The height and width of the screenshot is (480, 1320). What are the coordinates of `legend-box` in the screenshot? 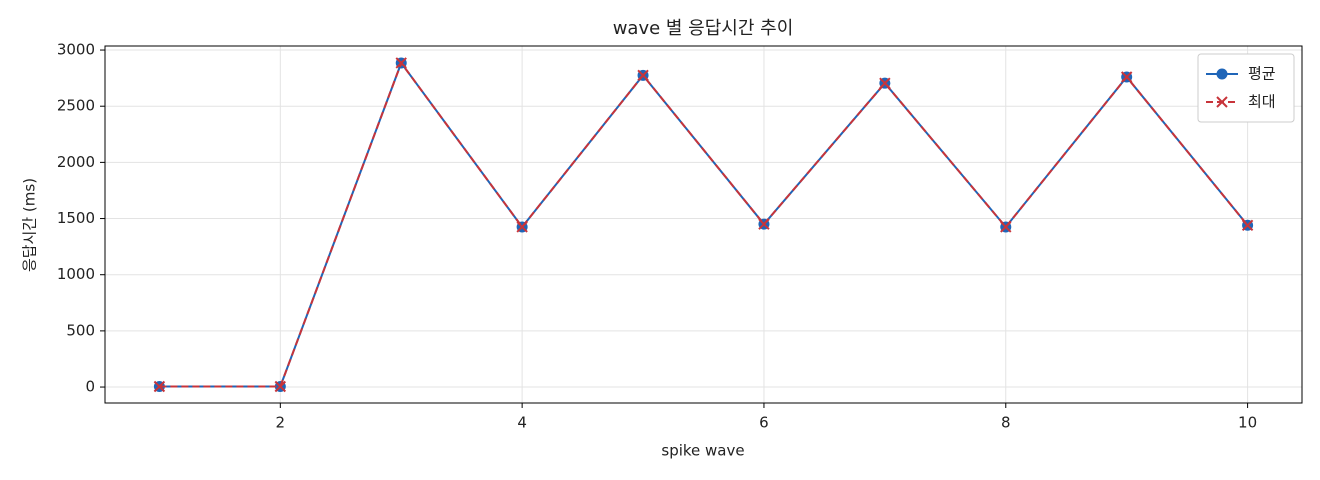 It's located at (1246, 88).